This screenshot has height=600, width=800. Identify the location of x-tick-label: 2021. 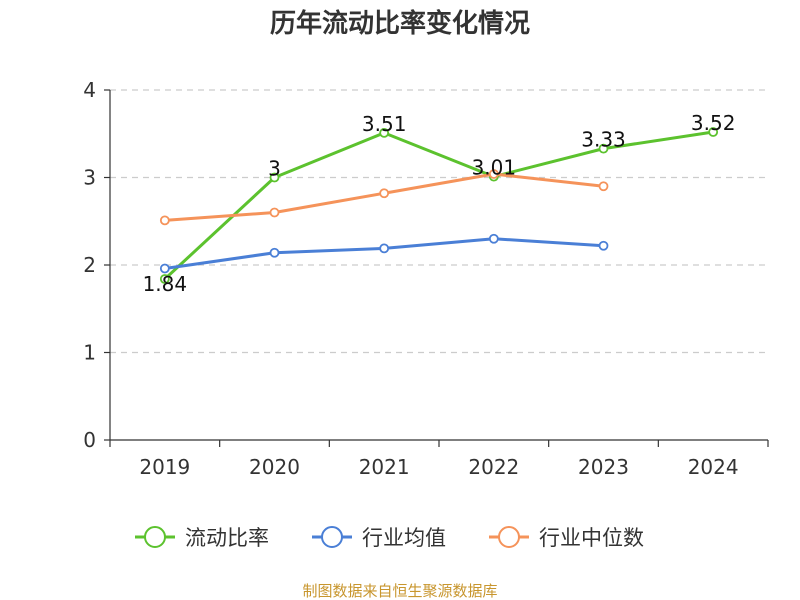
(384, 467).